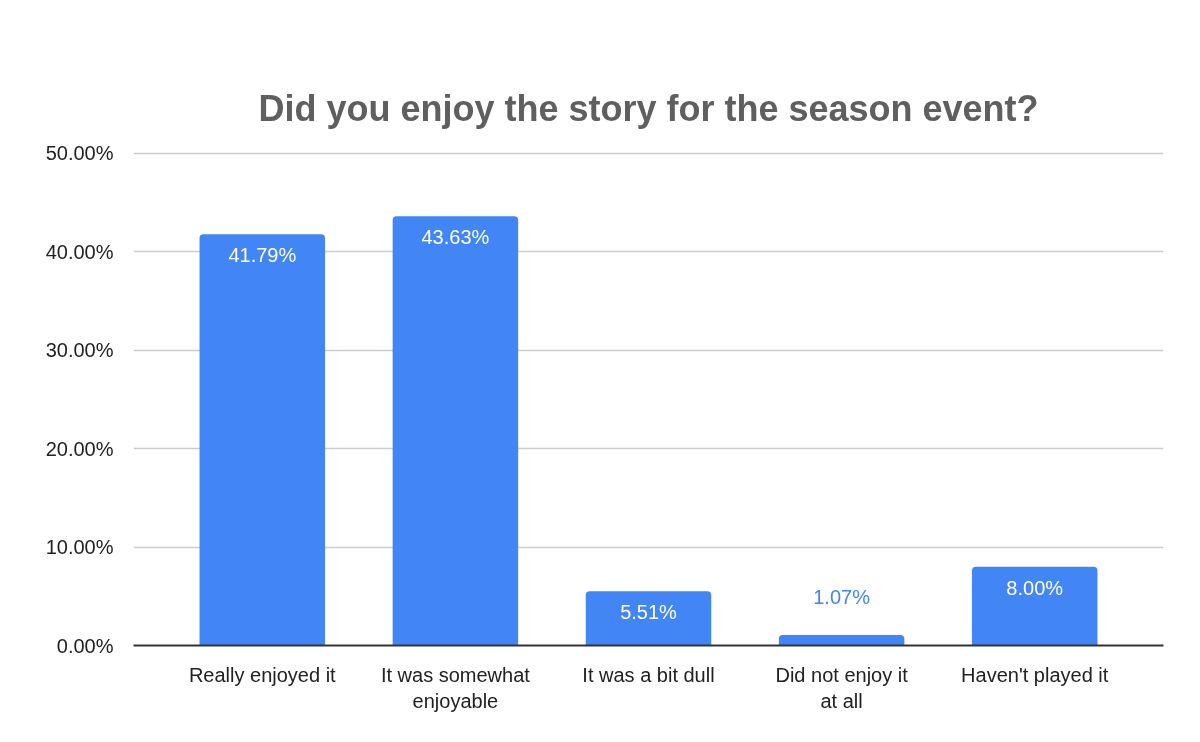 The image size is (1200, 742). I want to click on data-label: 41.79%, so click(262, 255).